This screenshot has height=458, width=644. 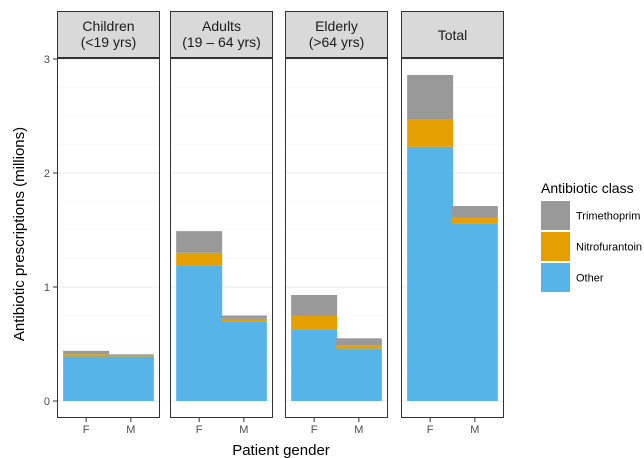 What do you see at coordinates (221, 42) in the screenshot?
I see `facet-title: (19 – 64 yrs)` at bounding box center [221, 42].